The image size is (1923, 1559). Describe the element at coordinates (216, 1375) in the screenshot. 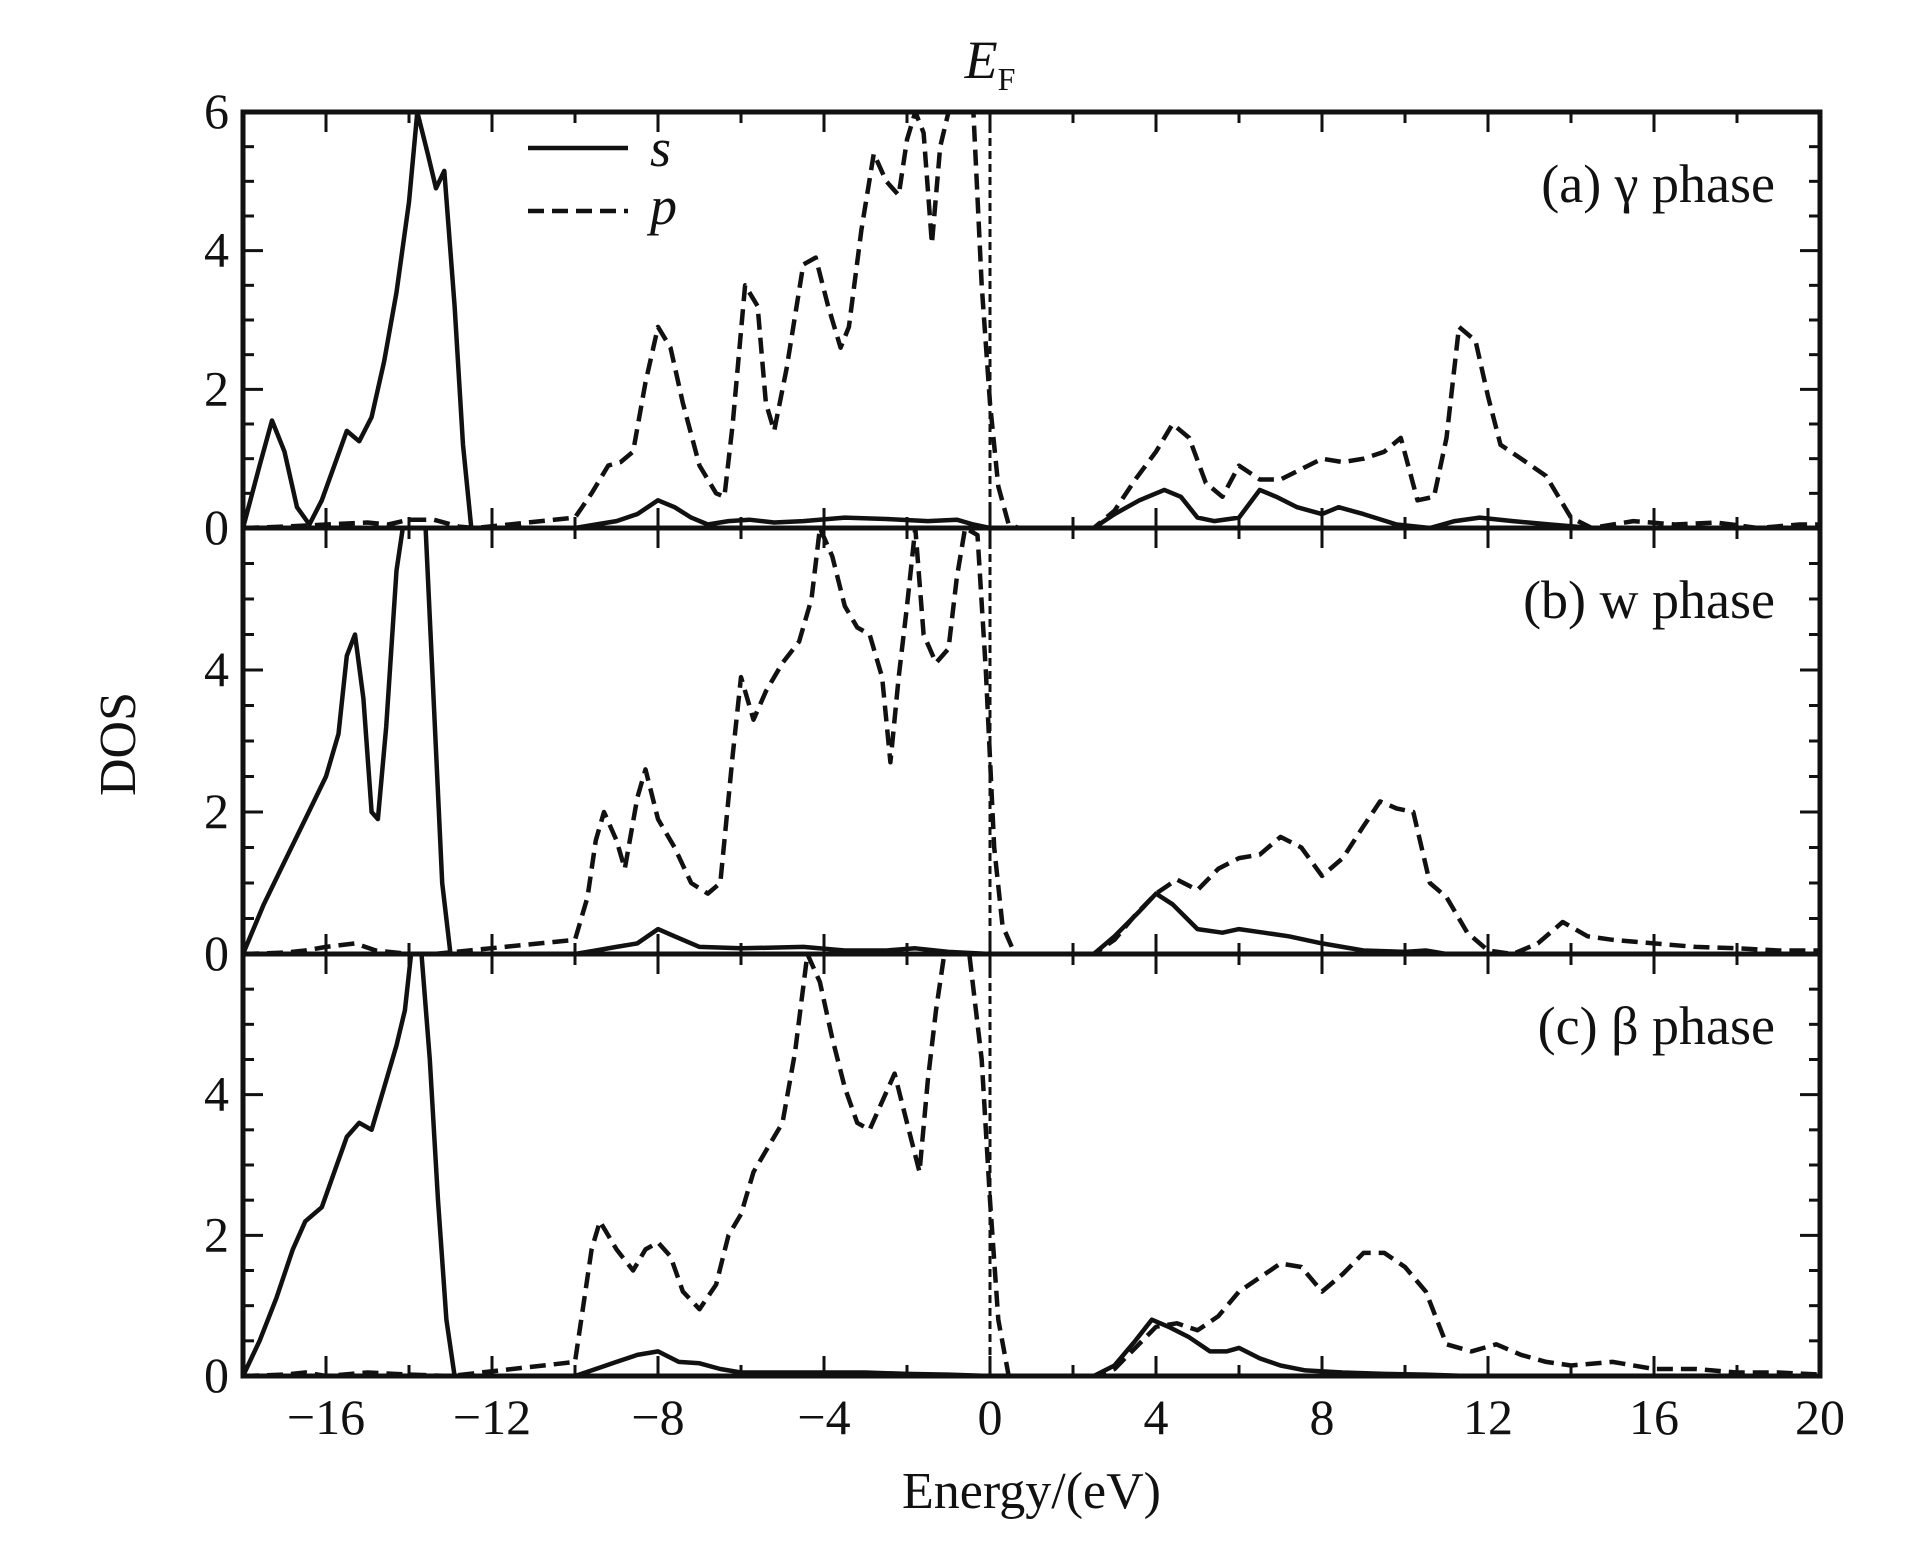

I see `panel-2-ytick-label: 0` at that location.